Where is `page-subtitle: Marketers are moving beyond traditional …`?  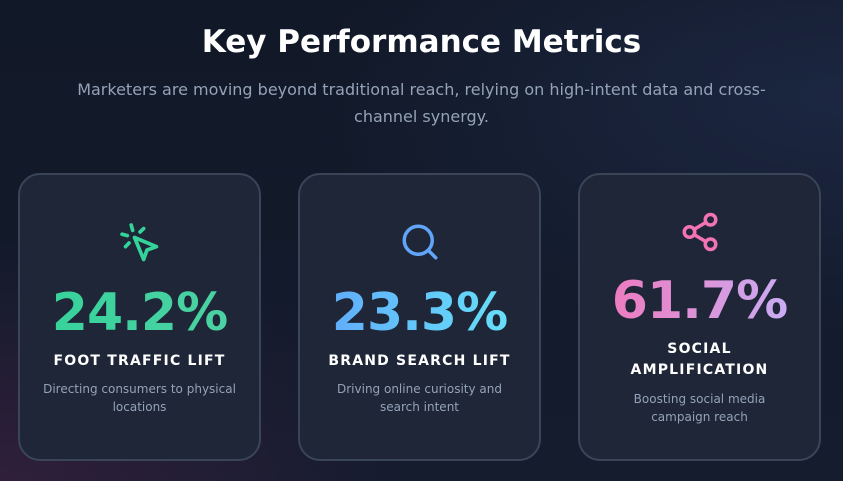
page-subtitle: Marketers are moving beyond traditional … is located at coordinates (421, 103).